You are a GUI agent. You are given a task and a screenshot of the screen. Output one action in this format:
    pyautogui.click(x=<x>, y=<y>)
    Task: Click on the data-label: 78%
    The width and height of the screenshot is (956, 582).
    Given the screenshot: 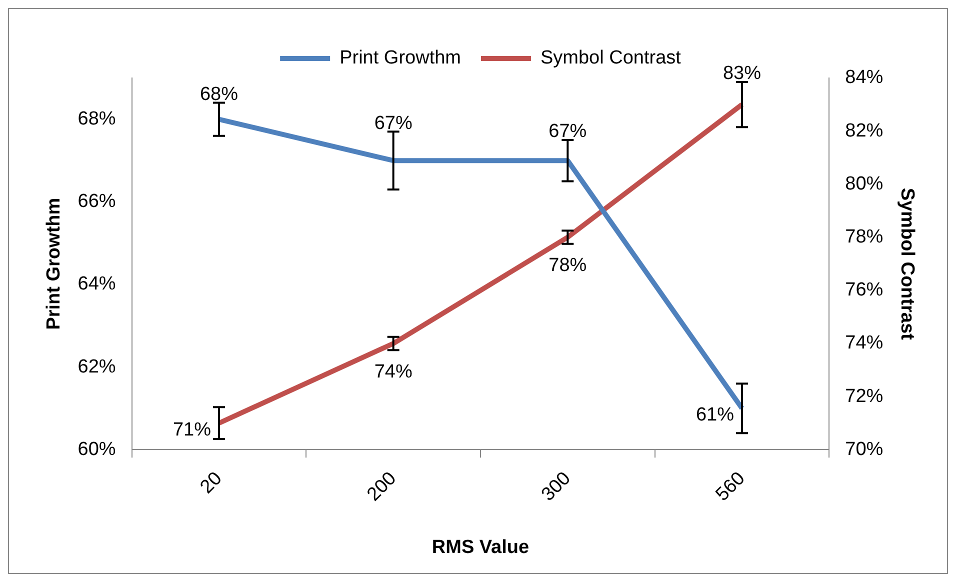 What is the action you would take?
    pyautogui.click(x=567, y=265)
    